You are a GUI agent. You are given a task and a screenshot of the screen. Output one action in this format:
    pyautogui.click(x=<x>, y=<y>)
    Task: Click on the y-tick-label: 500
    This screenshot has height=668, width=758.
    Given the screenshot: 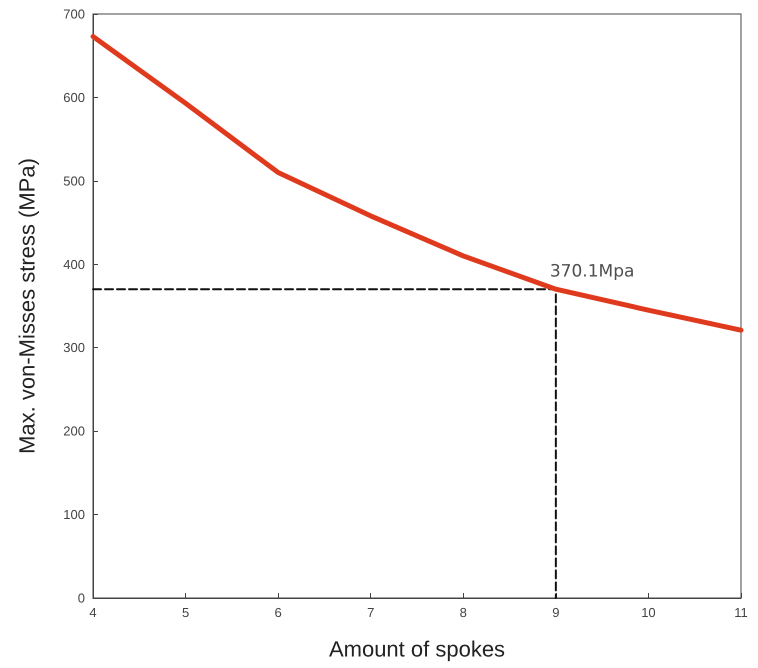 What is the action you would take?
    pyautogui.click(x=74, y=180)
    